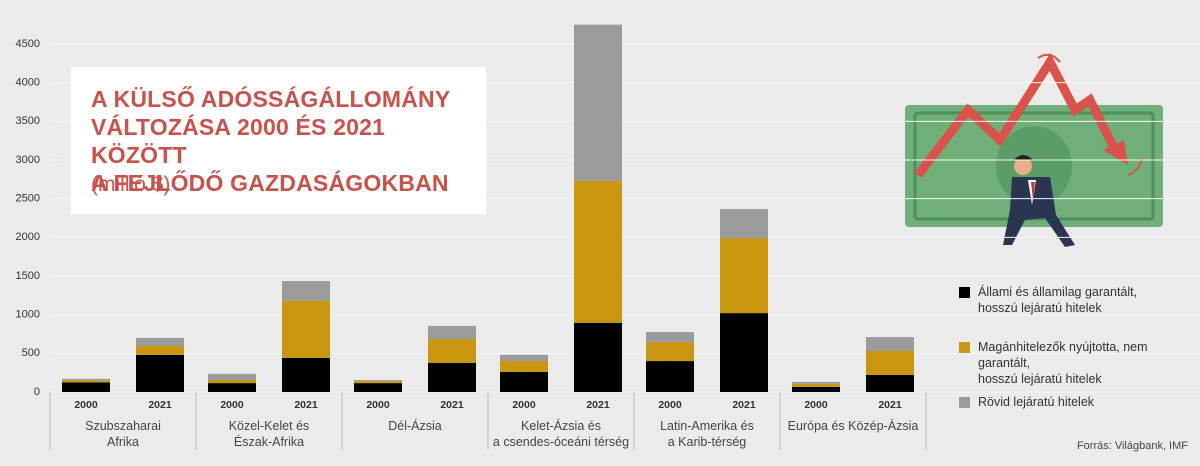 The width and height of the screenshot is (1200, 466). What do you see at coordinates (28, 276) in the screenshot?
I see `y-tick-label: 1500` at bounding box center [28, 276].